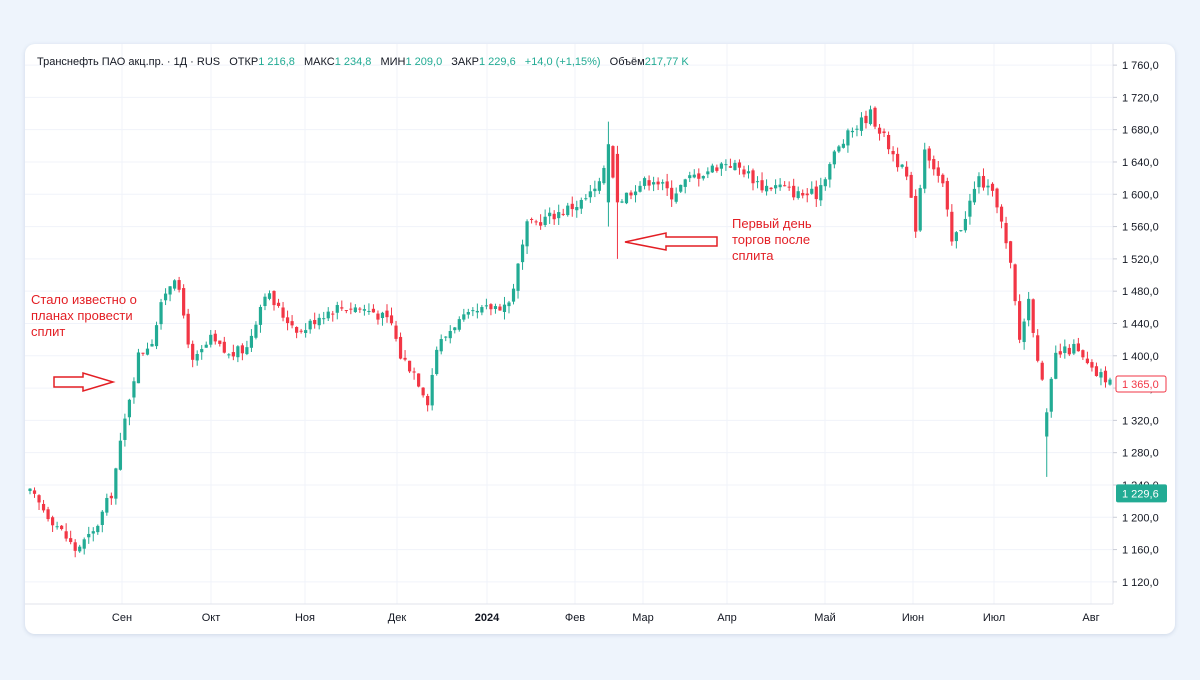 This screenshot has height=680, width=1200. Describe the element at coordinates (1141, 439) in the screenshot. I see `price-labels: 1 365,0 1 229,6` at that location.